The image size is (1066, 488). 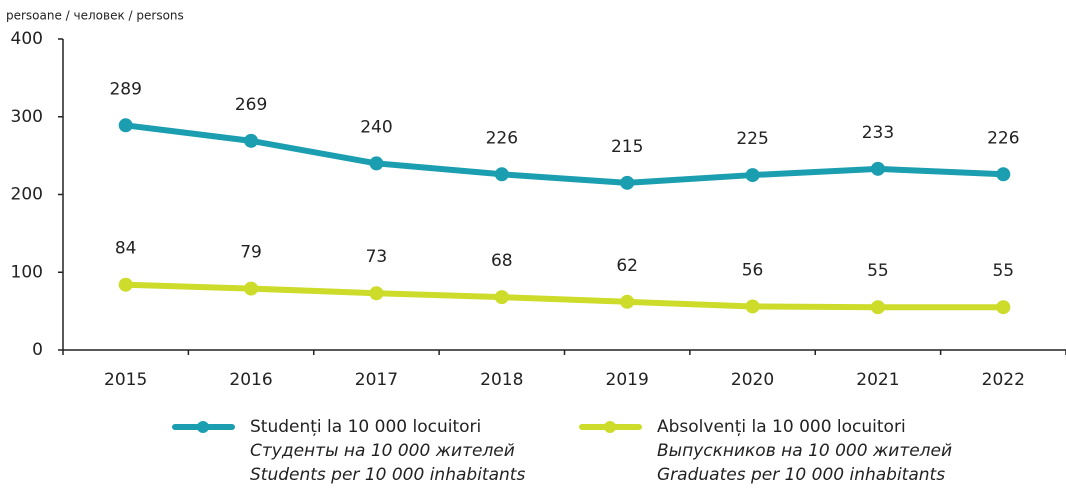 What do you see at coordinates (502, 261) in the screenshot?
I see `data-label: 68` at bounding box center [502, 261].